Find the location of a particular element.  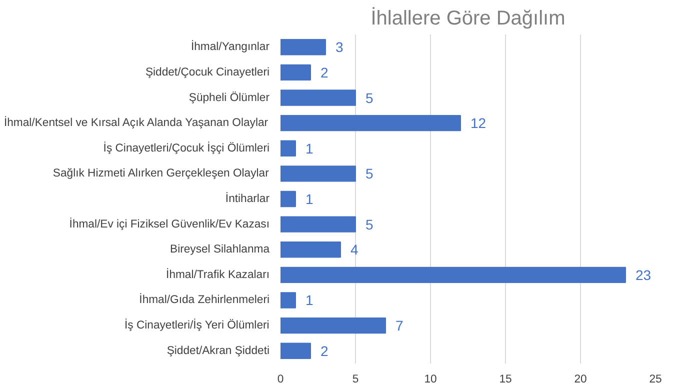

data-label: 3 is located at coordinates (340, 47).